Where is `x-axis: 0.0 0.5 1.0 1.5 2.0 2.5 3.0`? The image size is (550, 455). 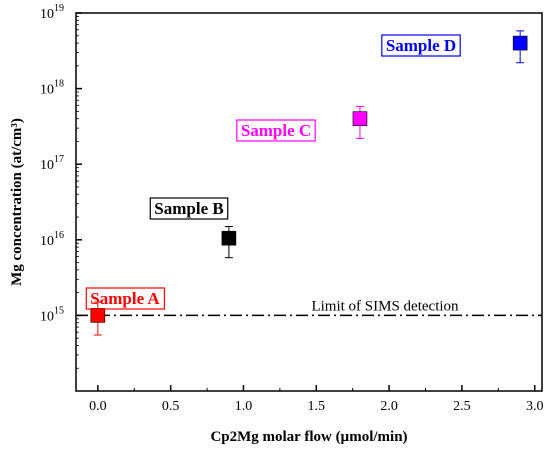 x-axis: 0.0 0.5 1.0 1.5 2.0 2.5 3.0 is located at coordinates (316, 399).